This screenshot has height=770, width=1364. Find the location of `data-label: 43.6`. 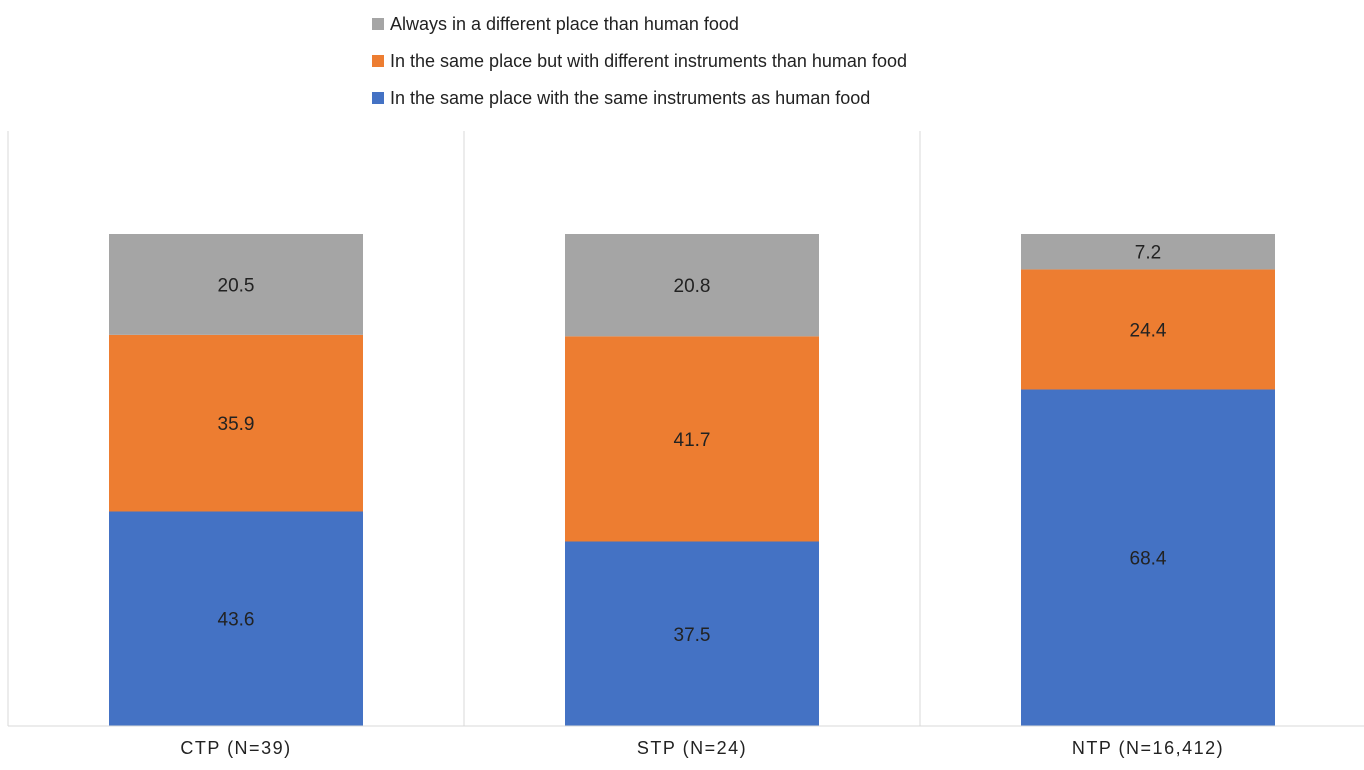

data-label: 43.6 is located at coordinates (236, 620).